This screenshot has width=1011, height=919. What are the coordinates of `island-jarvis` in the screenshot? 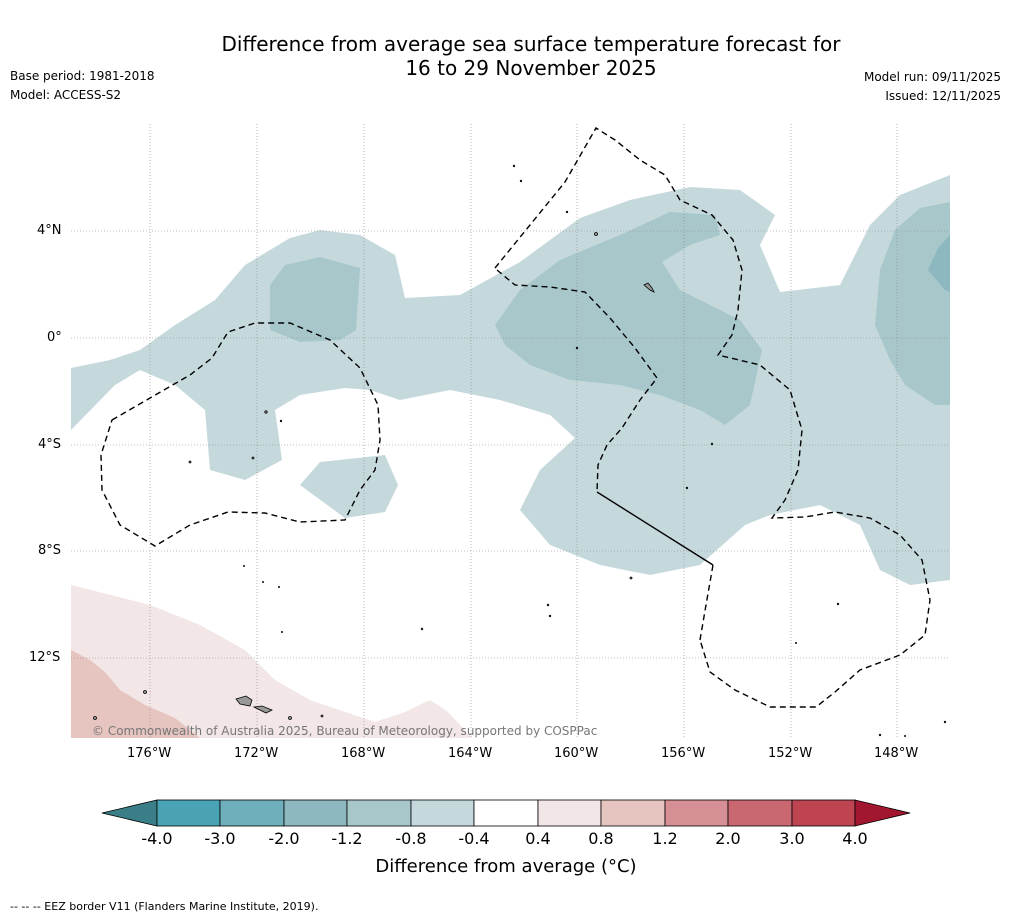 It's located at (577, 348).